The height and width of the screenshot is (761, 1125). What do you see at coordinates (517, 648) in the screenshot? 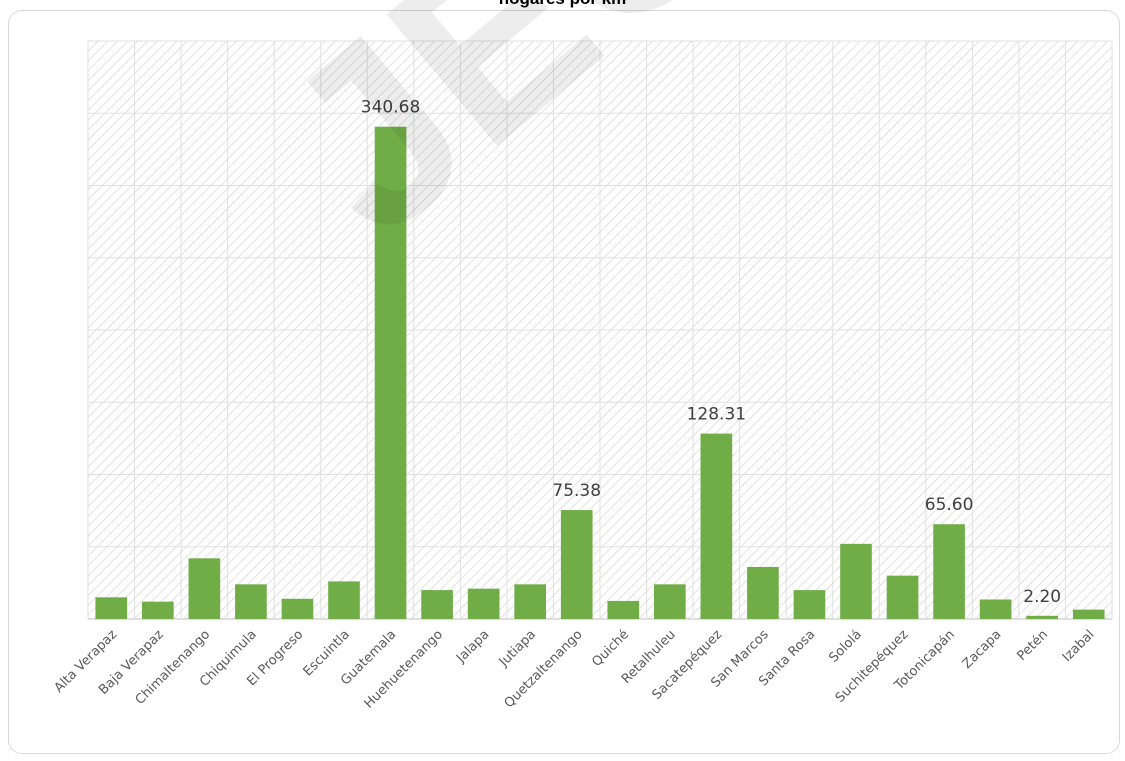
I see `x-tick-label: Jutiapa` at bounding box center [517, 648].